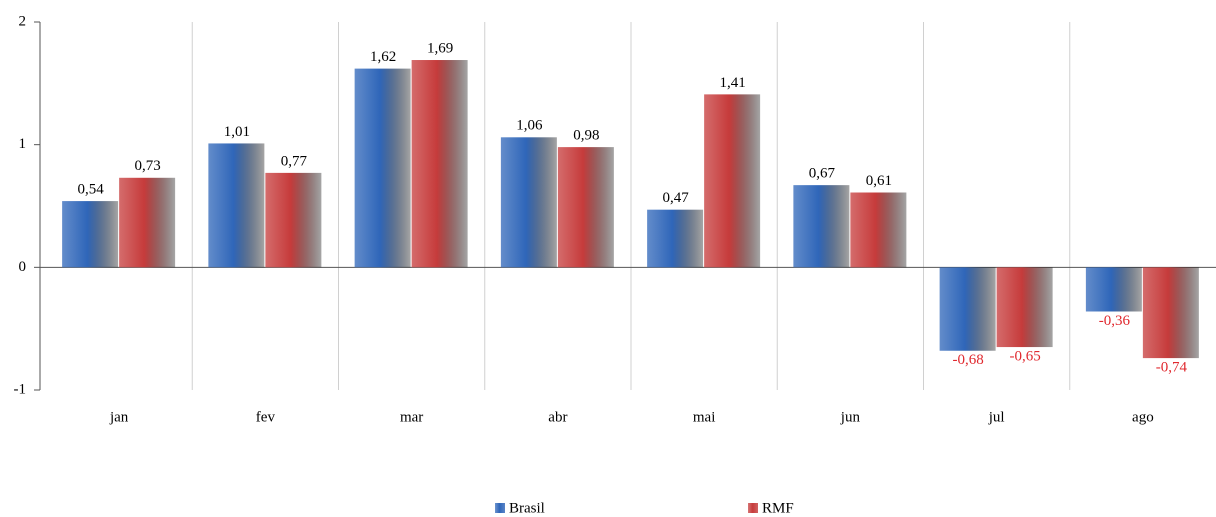 The width and height of the screenshot is (1216, 517). What do you see at coordinates (822, 174) in the screenshot?
I see `value-label: 0,67` at bounding box center [822, 174].